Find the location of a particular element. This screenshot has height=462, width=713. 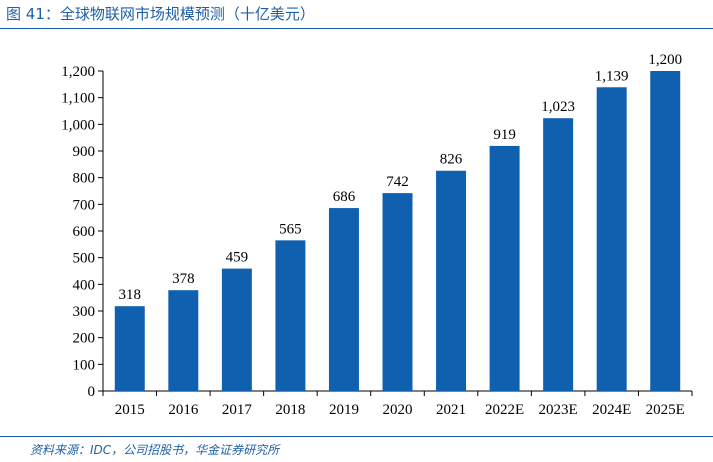

x-tick-label: 2020 is located at coordinates (398, 410).